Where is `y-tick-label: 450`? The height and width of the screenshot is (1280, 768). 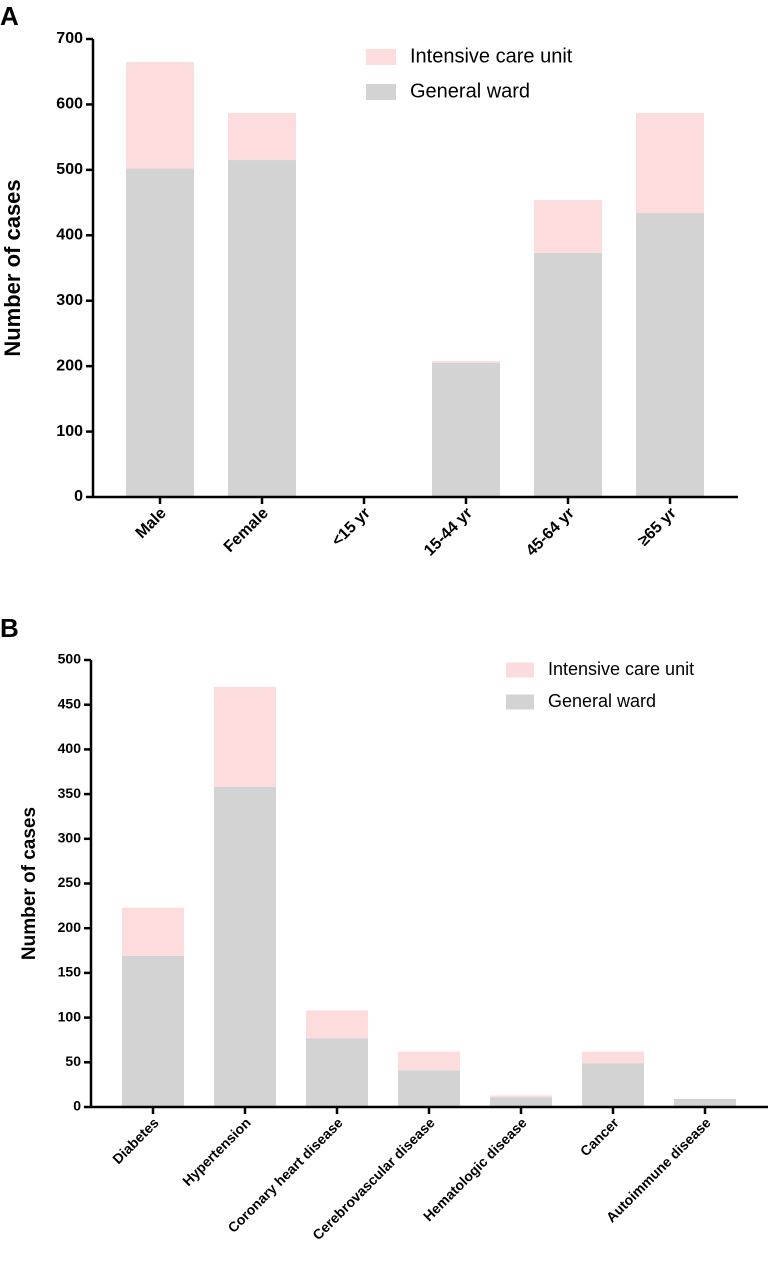 y-tick-label: 450 is located at coordinates (70, 703).